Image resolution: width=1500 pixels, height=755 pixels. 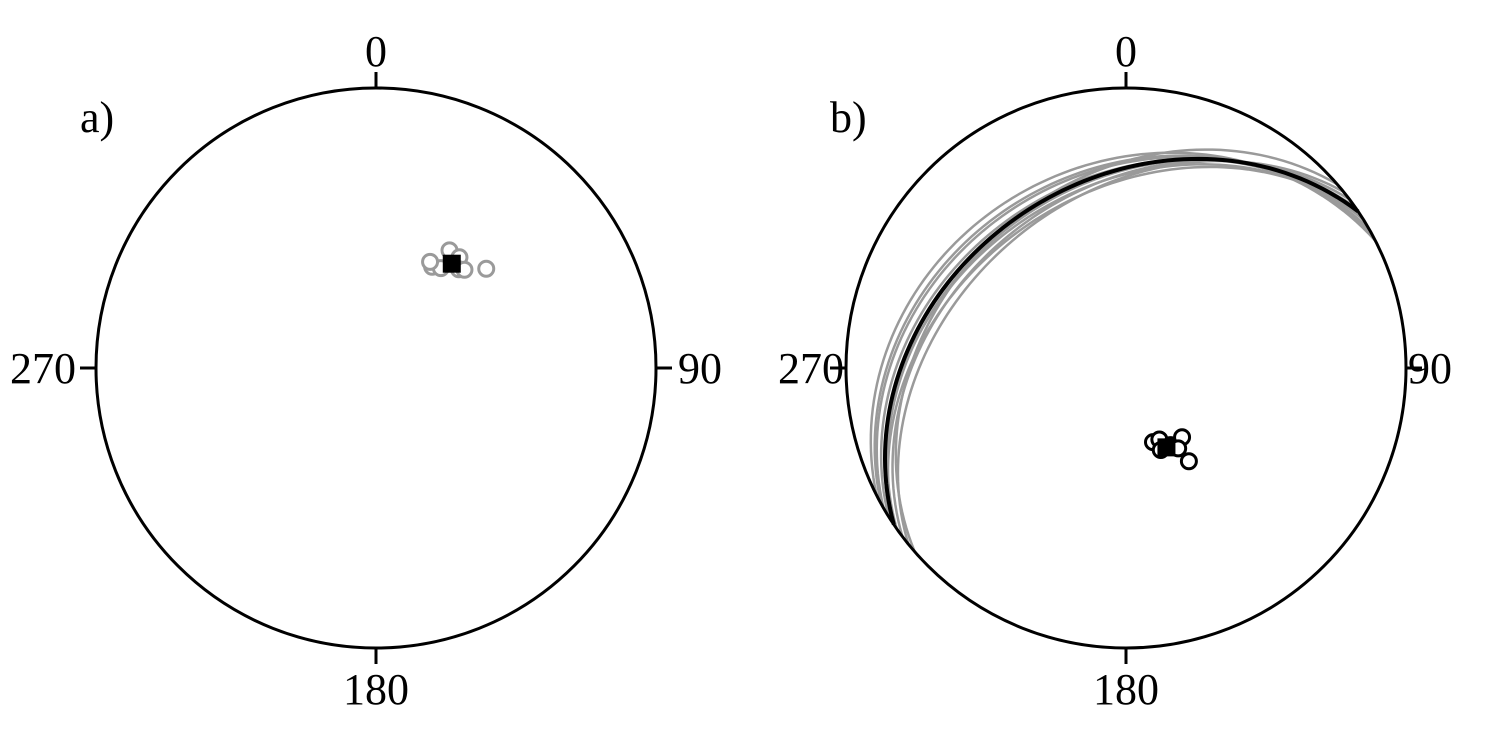 I want to click on panel-label: b), so click(x=848, y=117).